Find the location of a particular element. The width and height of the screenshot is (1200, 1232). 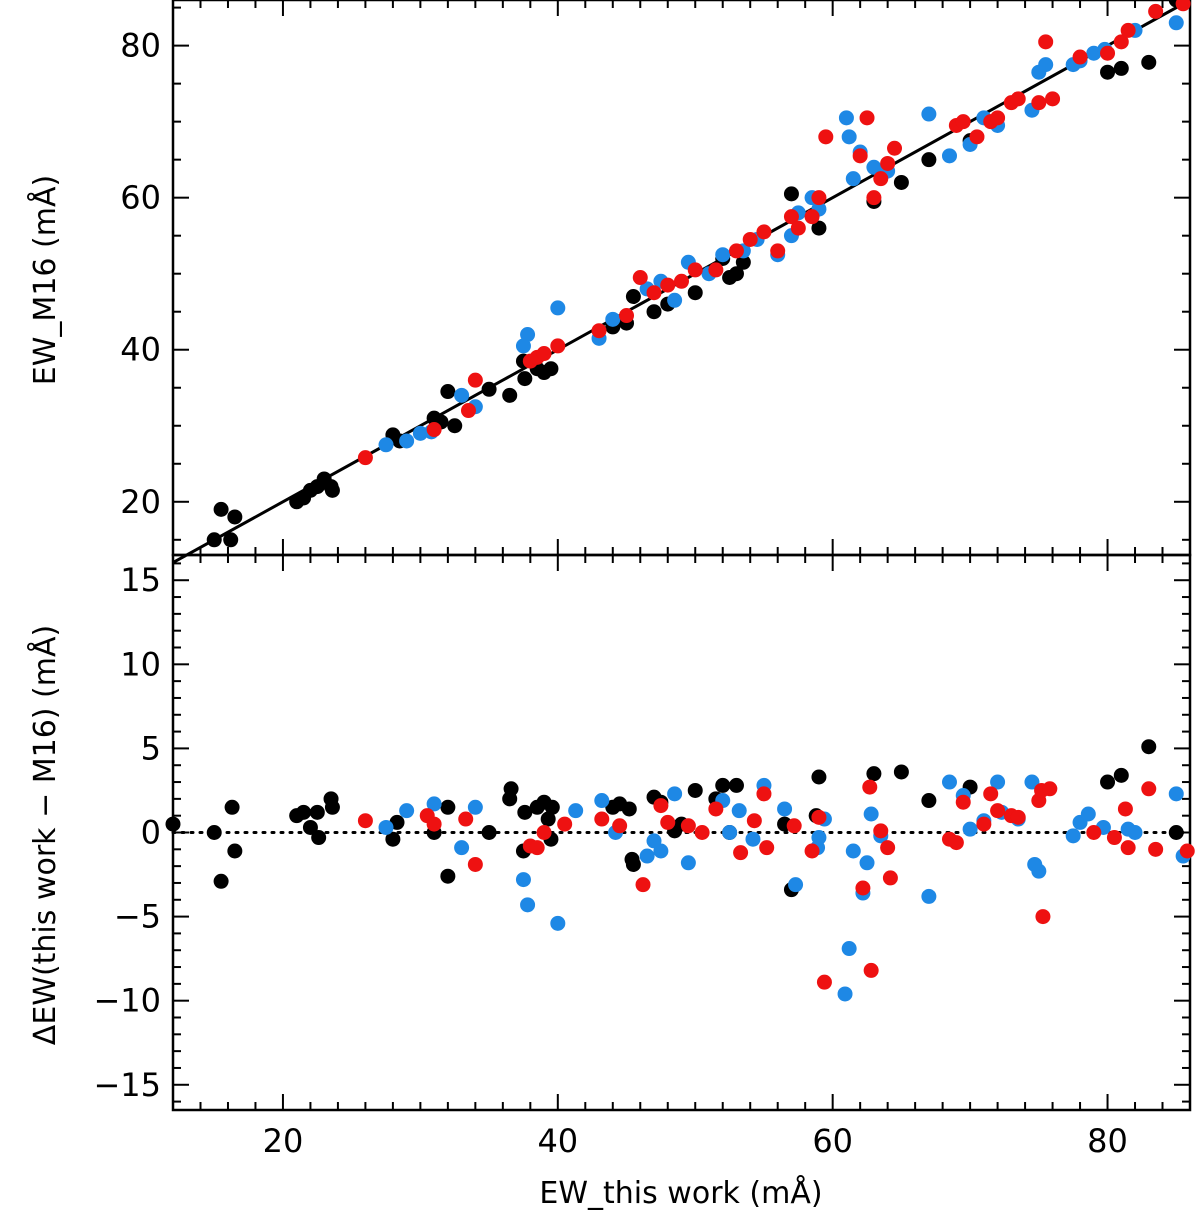

x-axis-title: EW_this work (mÅ) is located at coordinates (680, 1193).